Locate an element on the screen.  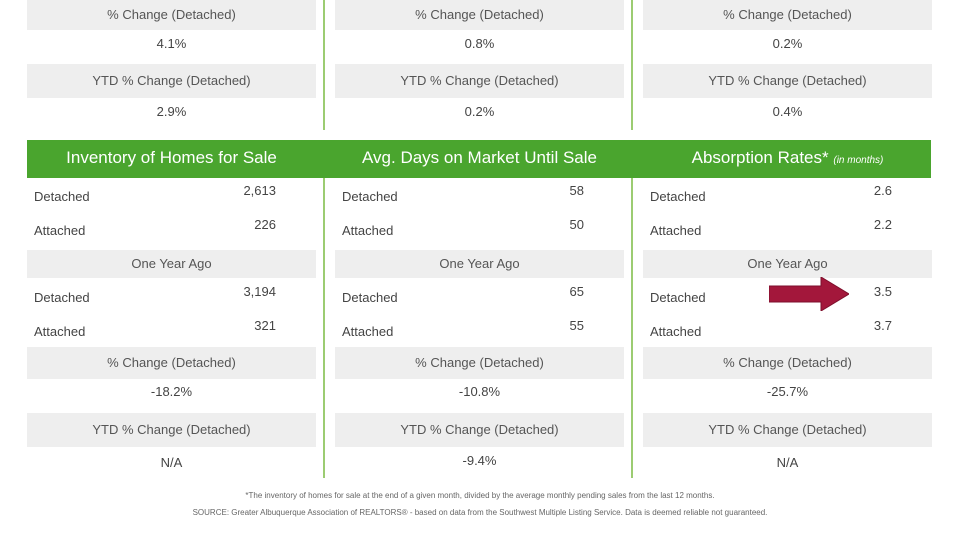
inventory-title-text: Inventory of Homes for Sale is located at coordinates (171, 157).